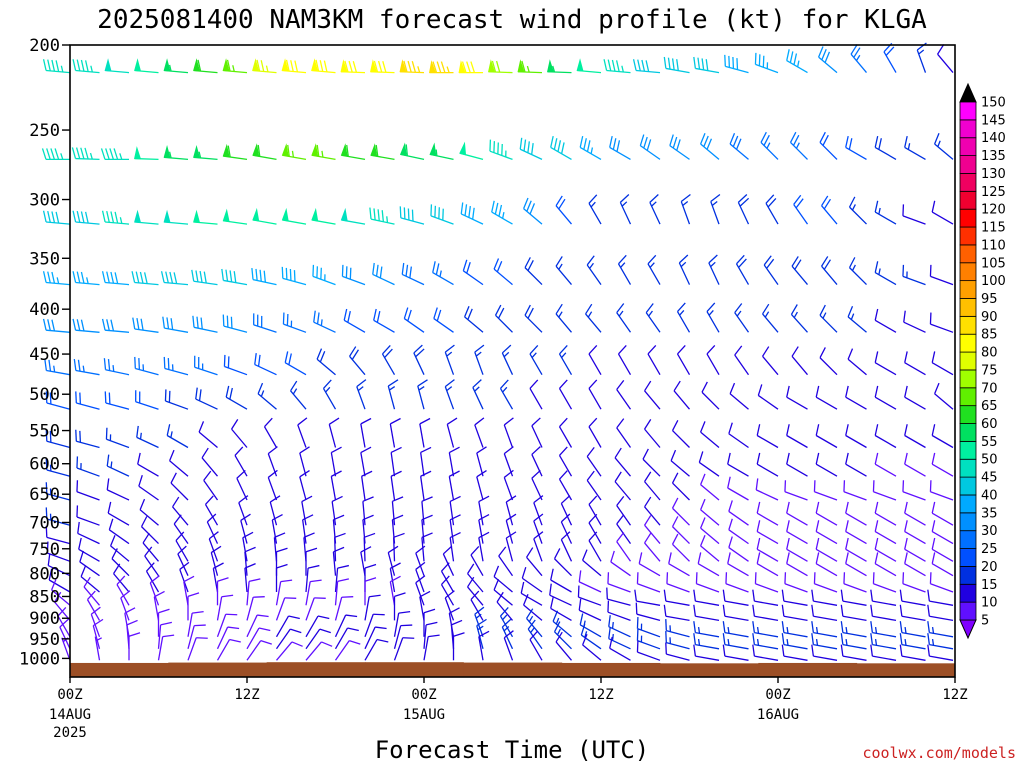 The width and height of the screenshot is (1024, 768). Describe the element at coordinates (777, 695) in the screenshot. I see `x-tick-label: 00Z` at that location.